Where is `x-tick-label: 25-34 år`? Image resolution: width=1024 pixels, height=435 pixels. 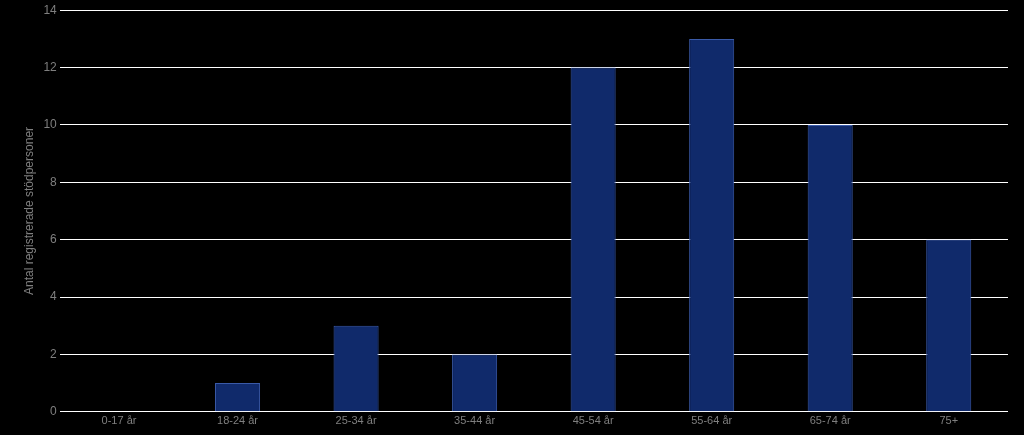 x-tick-label: 25-34 år is located at coordinates (356, 420).